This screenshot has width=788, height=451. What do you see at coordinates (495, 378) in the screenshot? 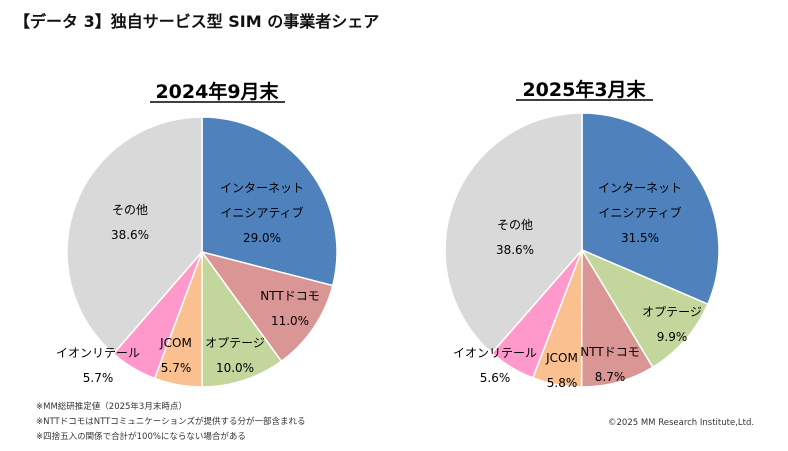
I see `slice-value-label: 5.6%` at bounding box center [495, 378].